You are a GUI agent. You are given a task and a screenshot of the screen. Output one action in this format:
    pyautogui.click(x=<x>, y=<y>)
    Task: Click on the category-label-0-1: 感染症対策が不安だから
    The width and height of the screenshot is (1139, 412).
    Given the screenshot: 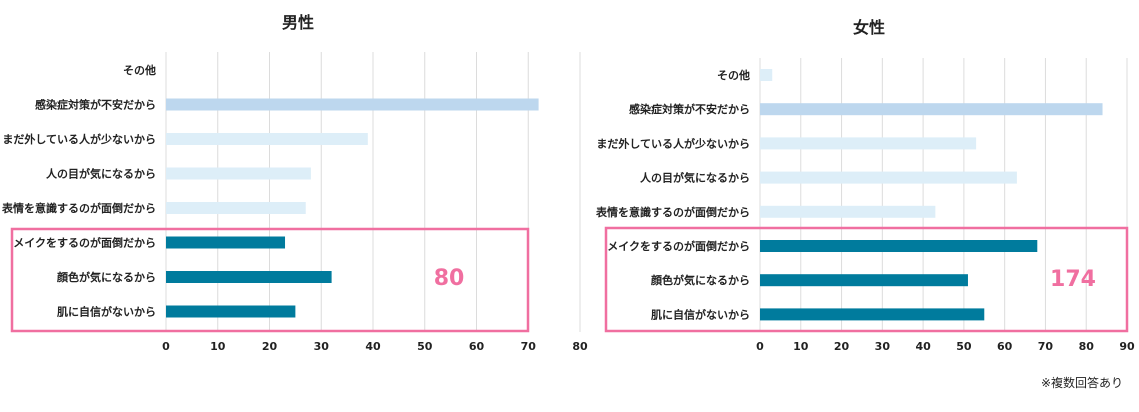 What is the action you would take?
    pyautogui.click(x=95, y=105)
    